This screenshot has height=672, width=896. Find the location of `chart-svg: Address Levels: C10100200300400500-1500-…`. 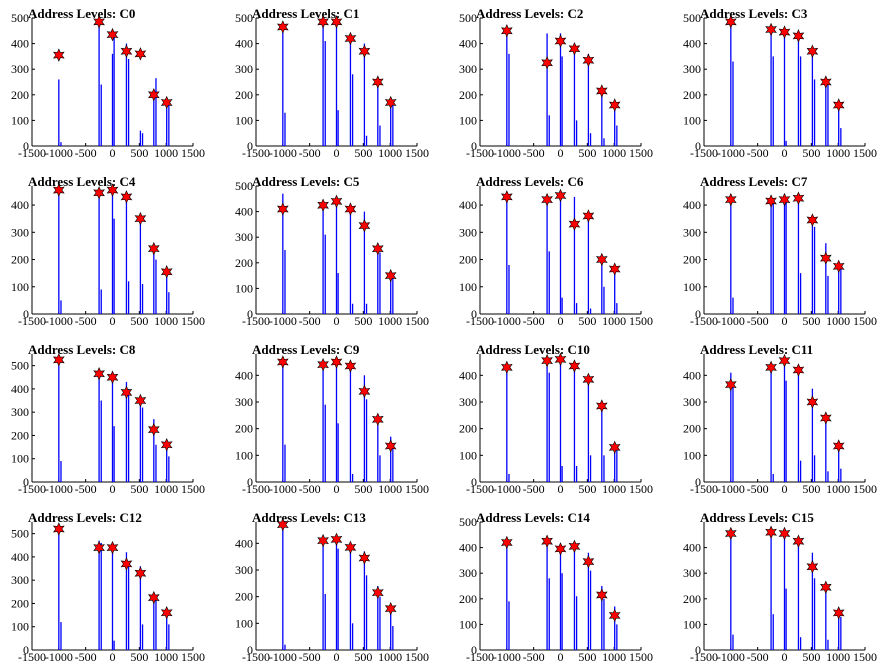

chart-svg: Address Levels: C10100200300400500-1500-… is located at coordinates (332, 83).